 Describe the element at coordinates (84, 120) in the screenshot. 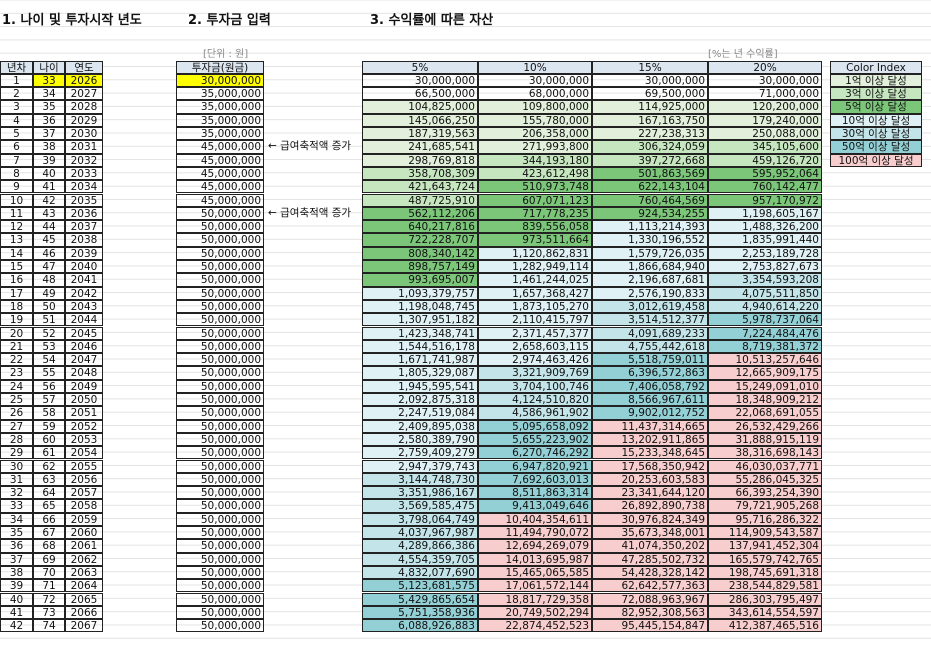

I see `cell: 2029` at that location.